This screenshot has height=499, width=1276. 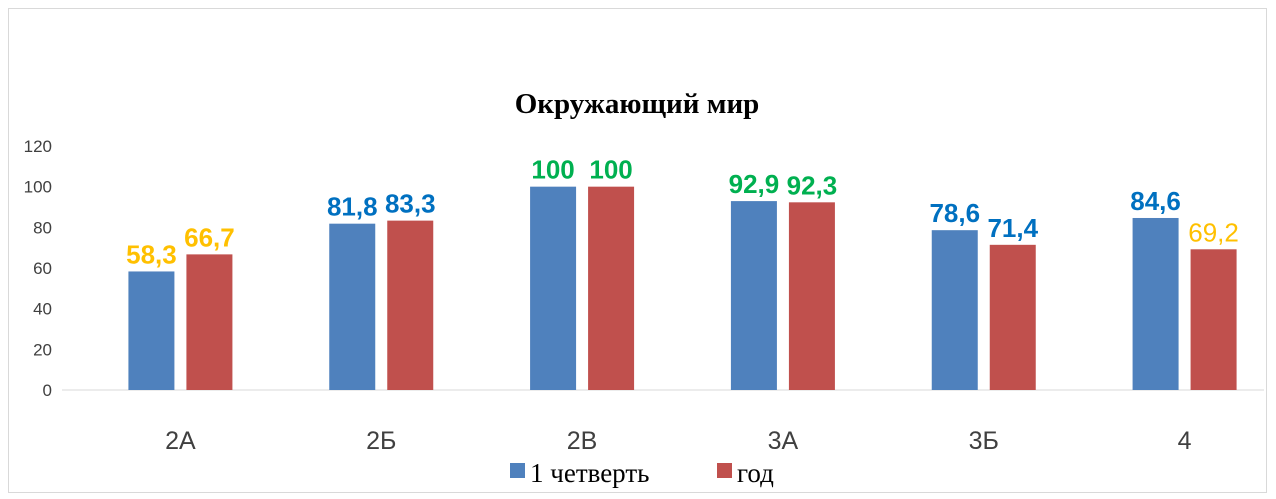 What do you see at coordinates (42, 227) in the screenshot?
I see `y-tick-label: 80` at bounding box center [42, 227].